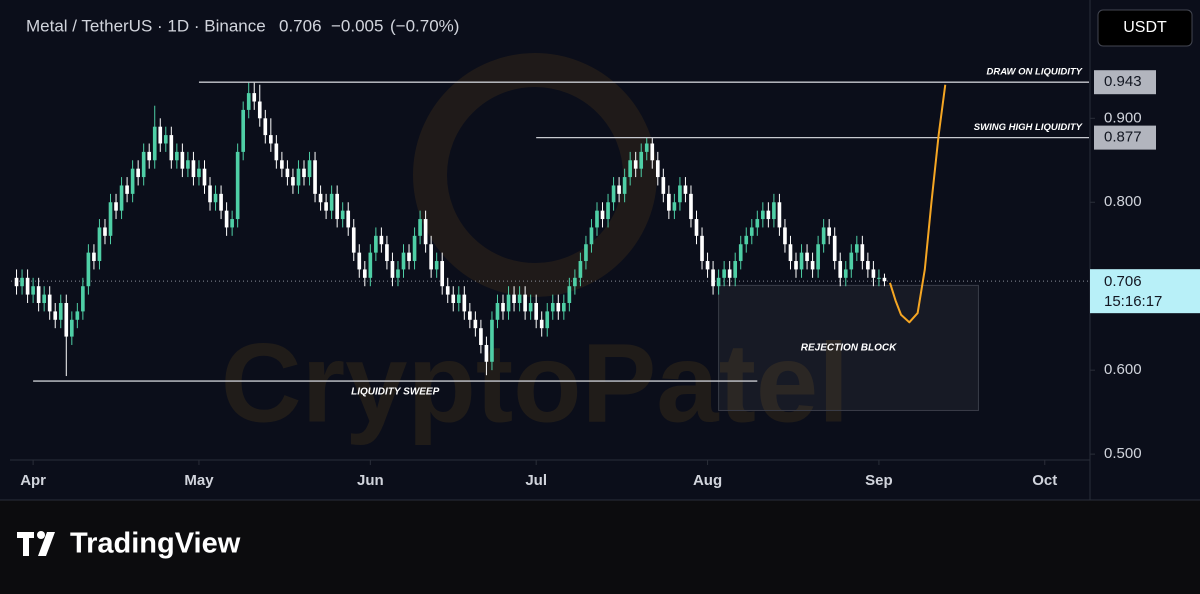  Describe the element at coordinates (1133, 301) in the screenshot. I see `countdown: 15:16:17` at that location.